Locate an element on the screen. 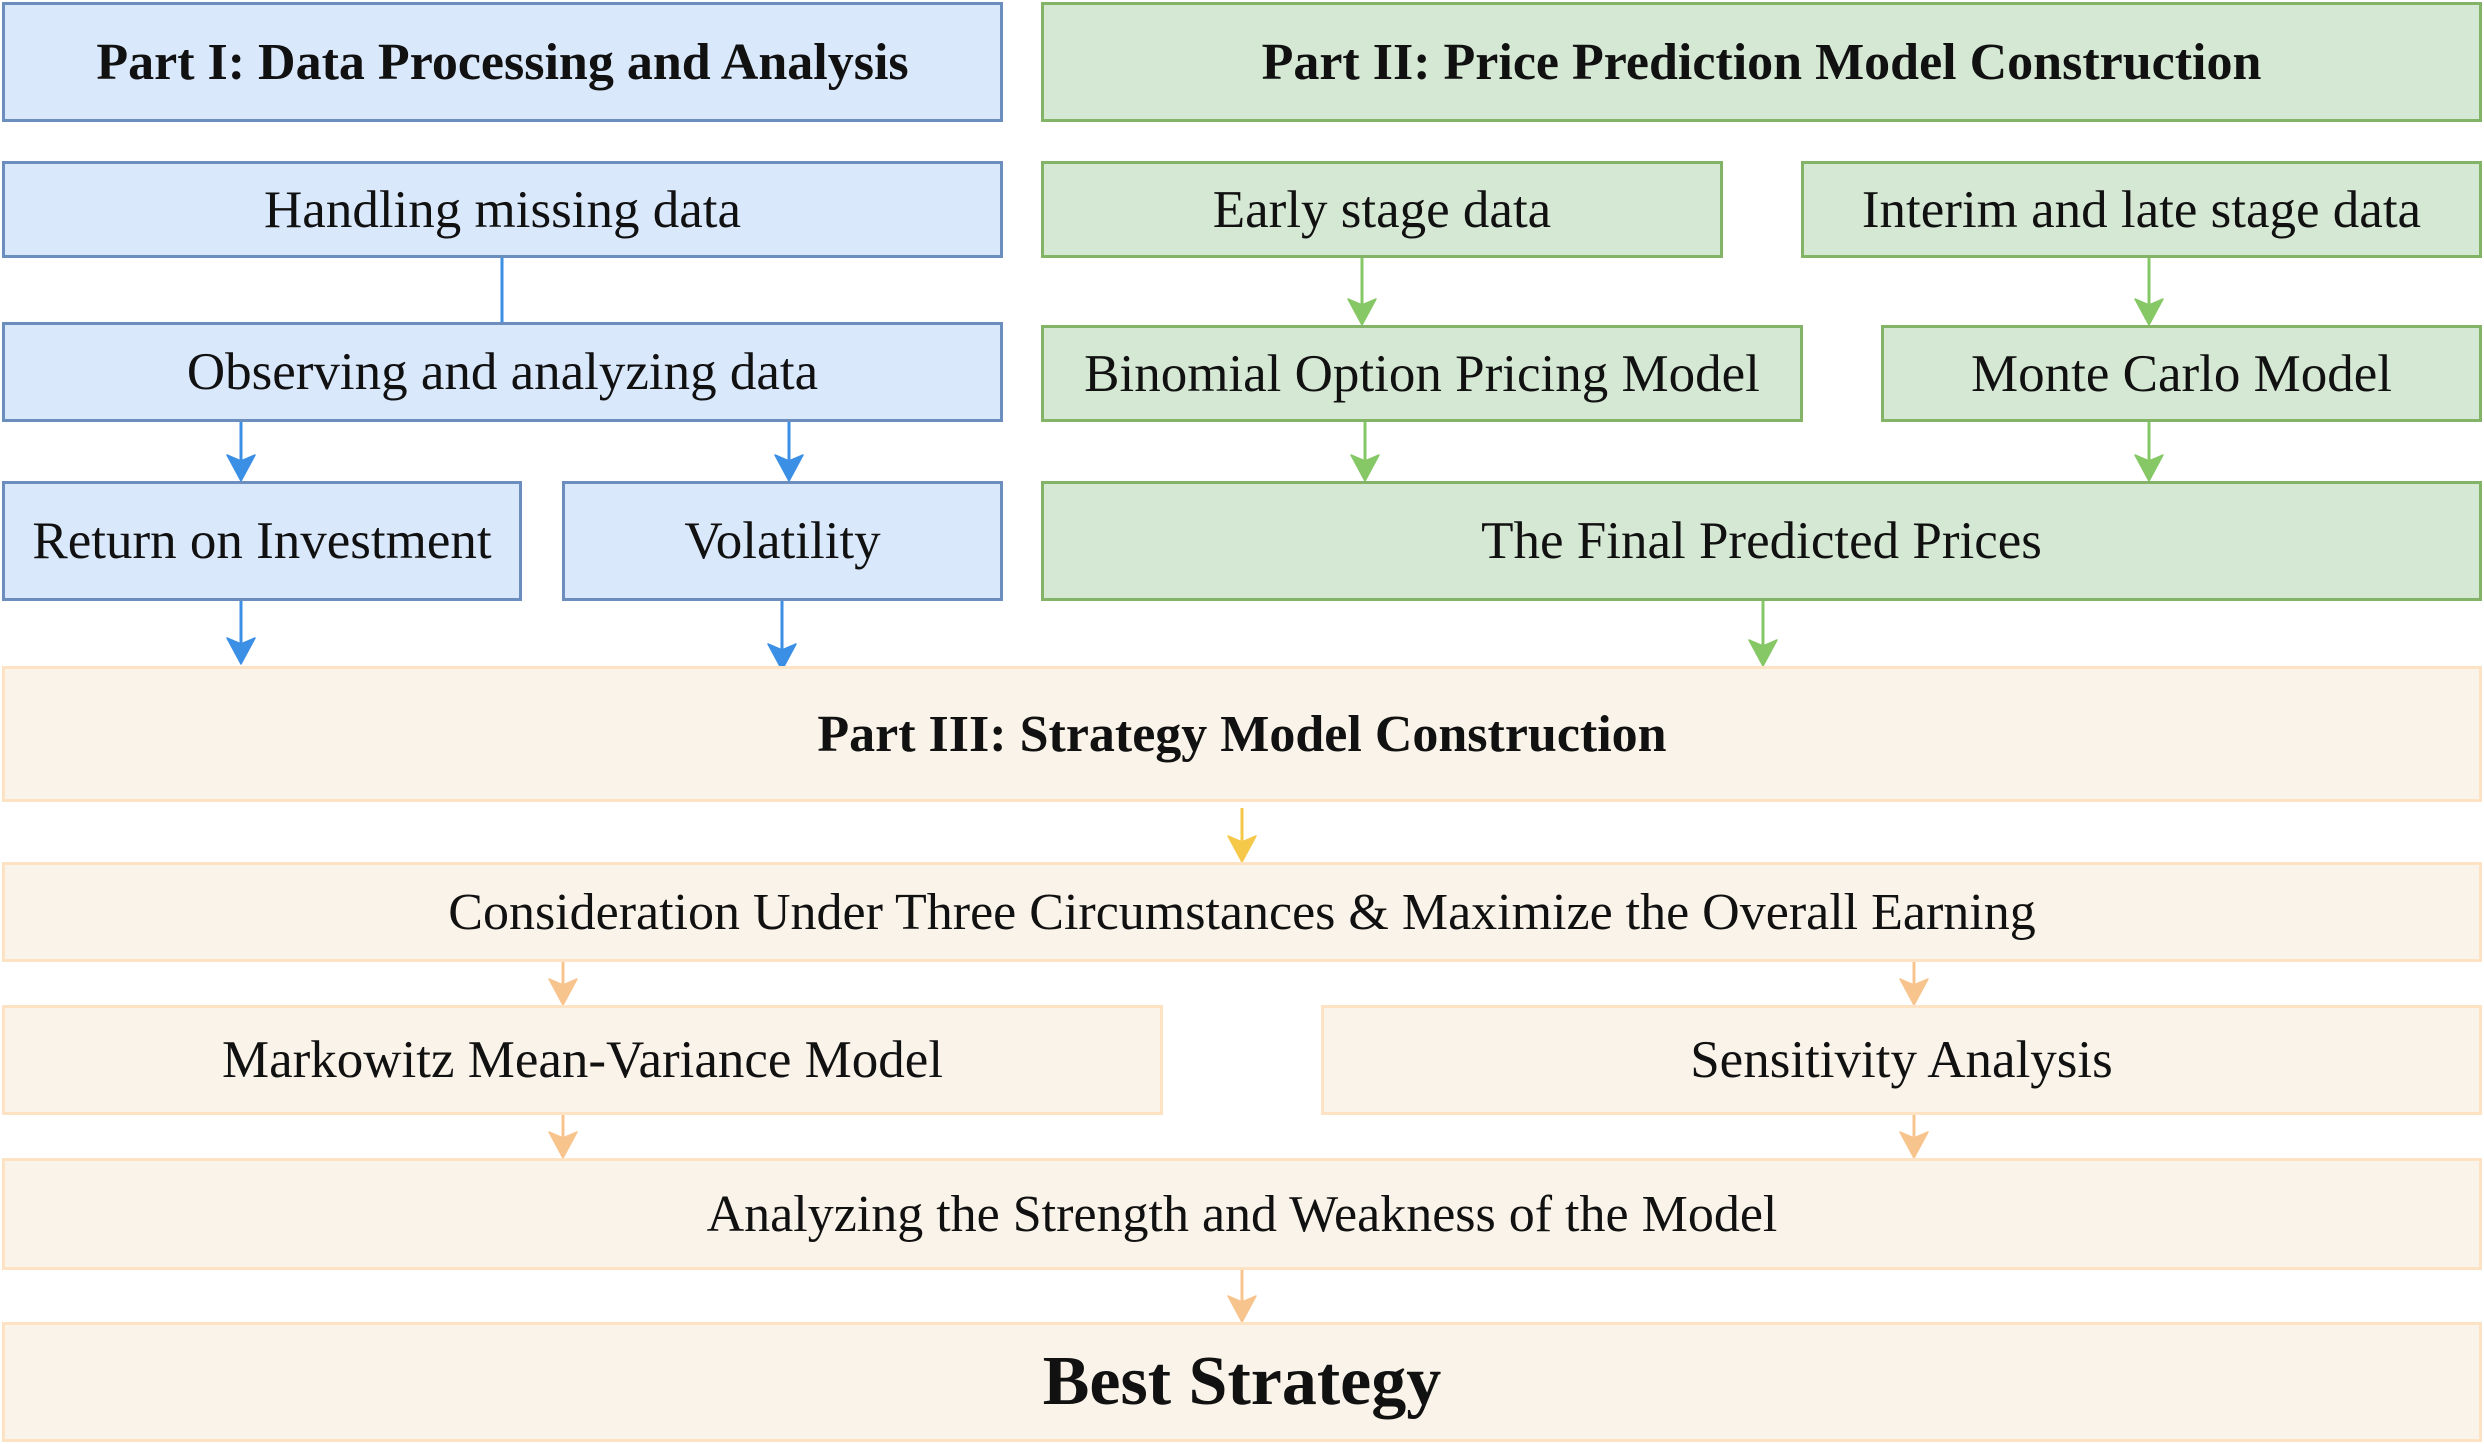 The image size is (2484, 1444). arrow-sensitivity-to-strength is located at coordinates (1914, 1137).